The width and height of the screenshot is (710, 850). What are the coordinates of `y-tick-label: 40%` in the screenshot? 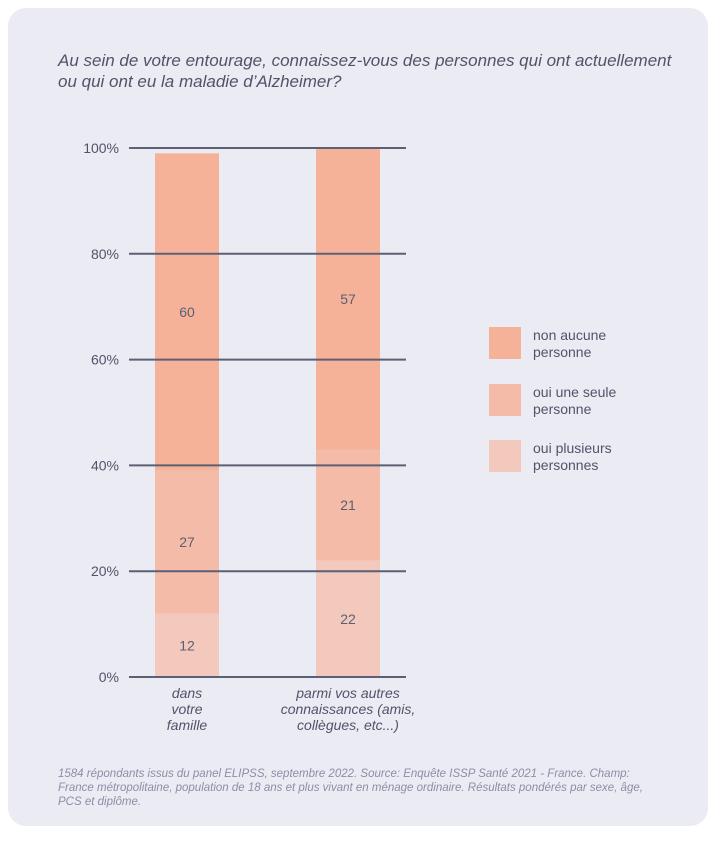 It's located at (105, 465).